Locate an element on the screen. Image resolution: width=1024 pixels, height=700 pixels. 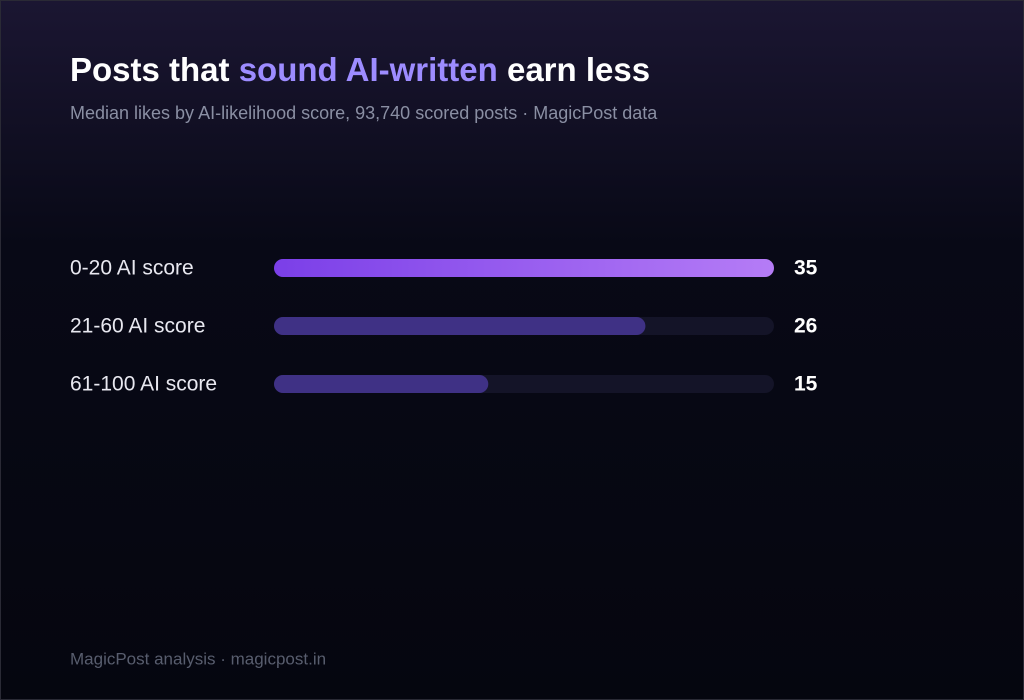
chart-title: Posts that sound AI-written earn less is located at coordinates (360, 69).